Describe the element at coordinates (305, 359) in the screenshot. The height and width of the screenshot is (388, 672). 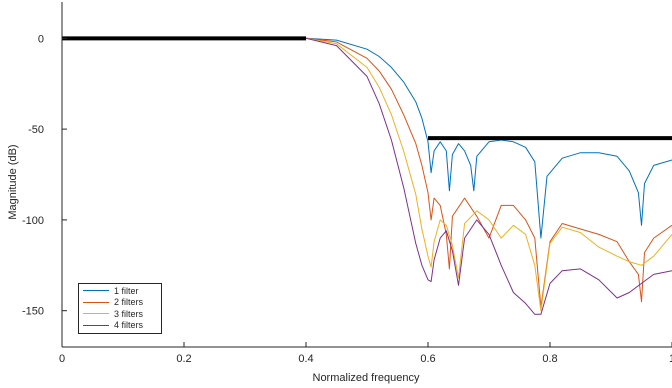
I see `x-tick-label: 0.4` at that location.